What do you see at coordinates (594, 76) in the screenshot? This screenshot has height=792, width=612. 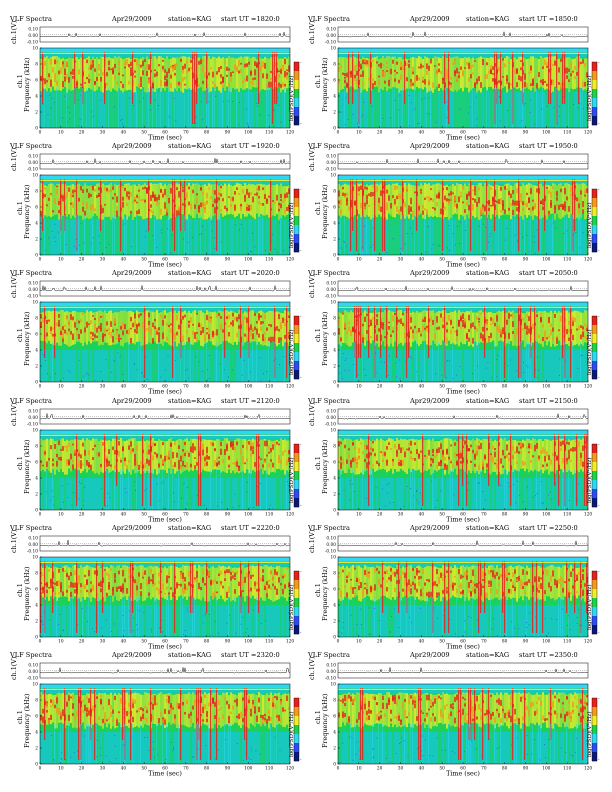 I see `colorbar-segment` at bounding box center [594, 76].